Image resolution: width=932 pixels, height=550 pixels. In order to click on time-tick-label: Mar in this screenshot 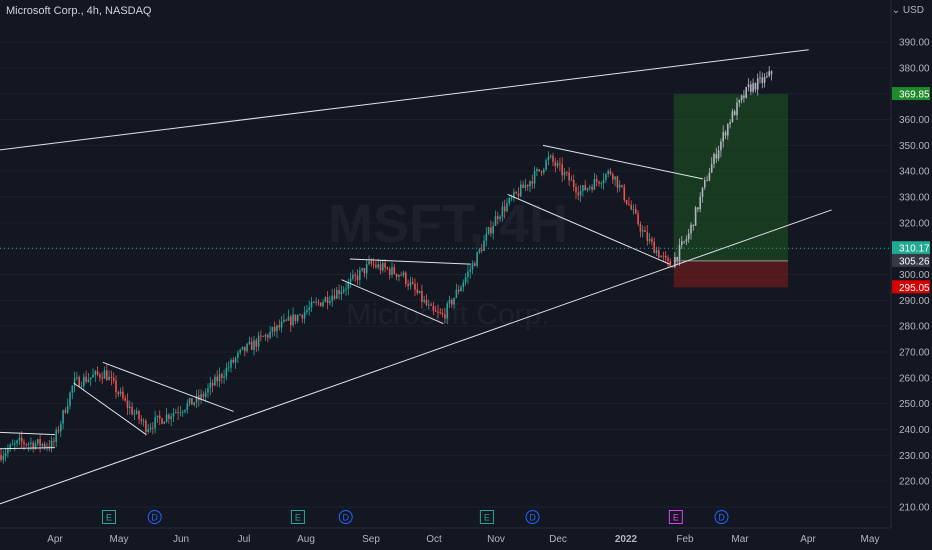, I will do `click(740, 539)`.